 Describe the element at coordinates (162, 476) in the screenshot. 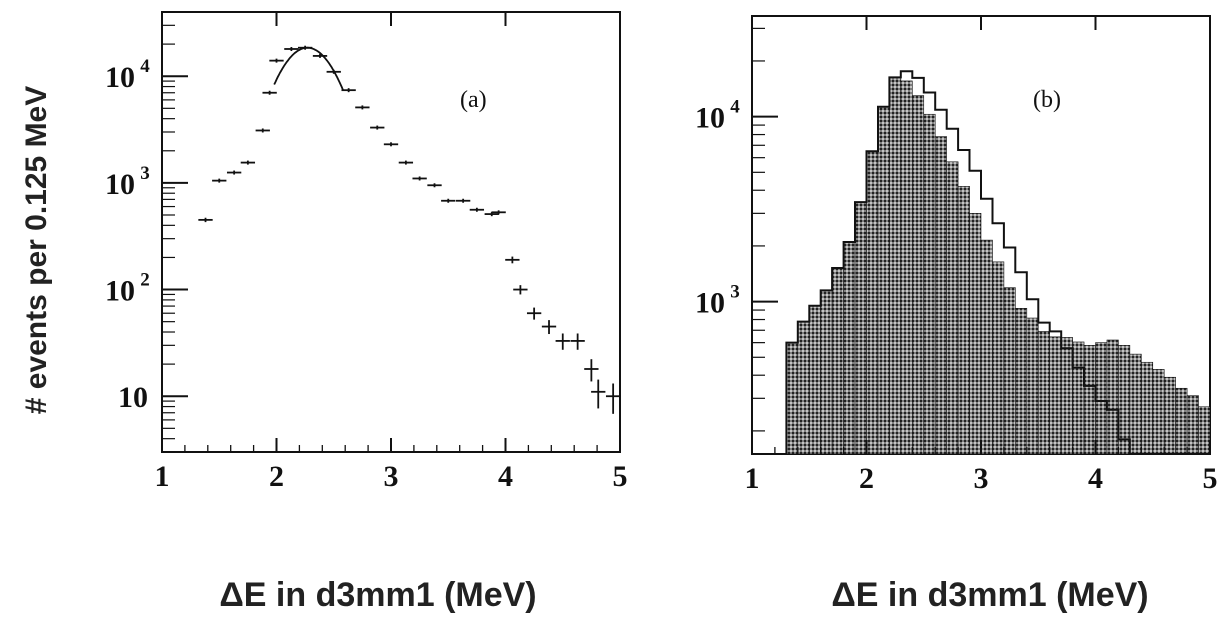

I see `x-tick-label: 1` at that location.